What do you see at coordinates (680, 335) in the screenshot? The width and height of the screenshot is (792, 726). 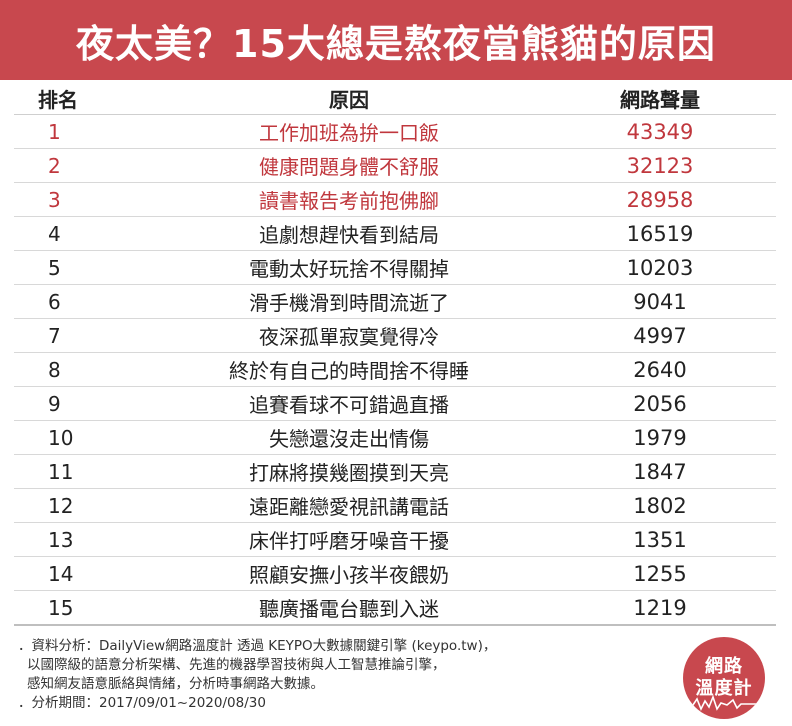 I see `volume-cell: 4997` at bounding box center [680, 335].